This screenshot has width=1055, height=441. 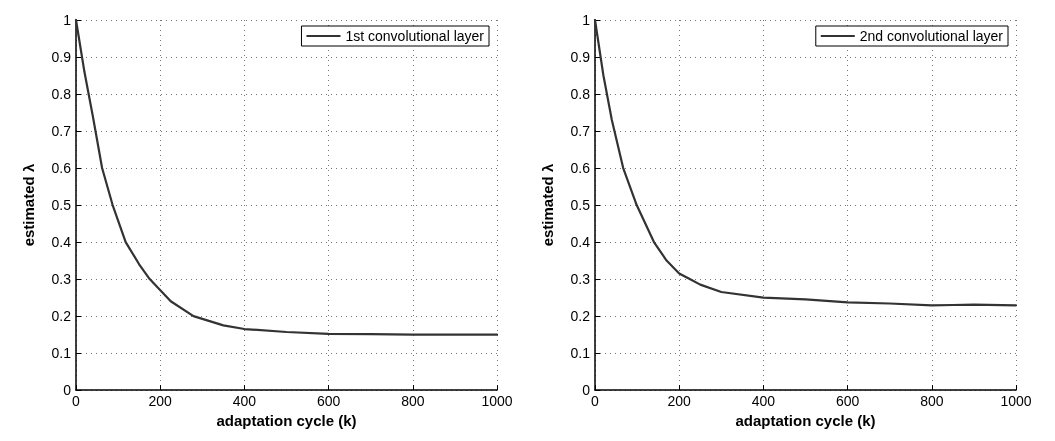 I want to click on legend-label: 2nd convolutional layer, so click(x=931, y=36).